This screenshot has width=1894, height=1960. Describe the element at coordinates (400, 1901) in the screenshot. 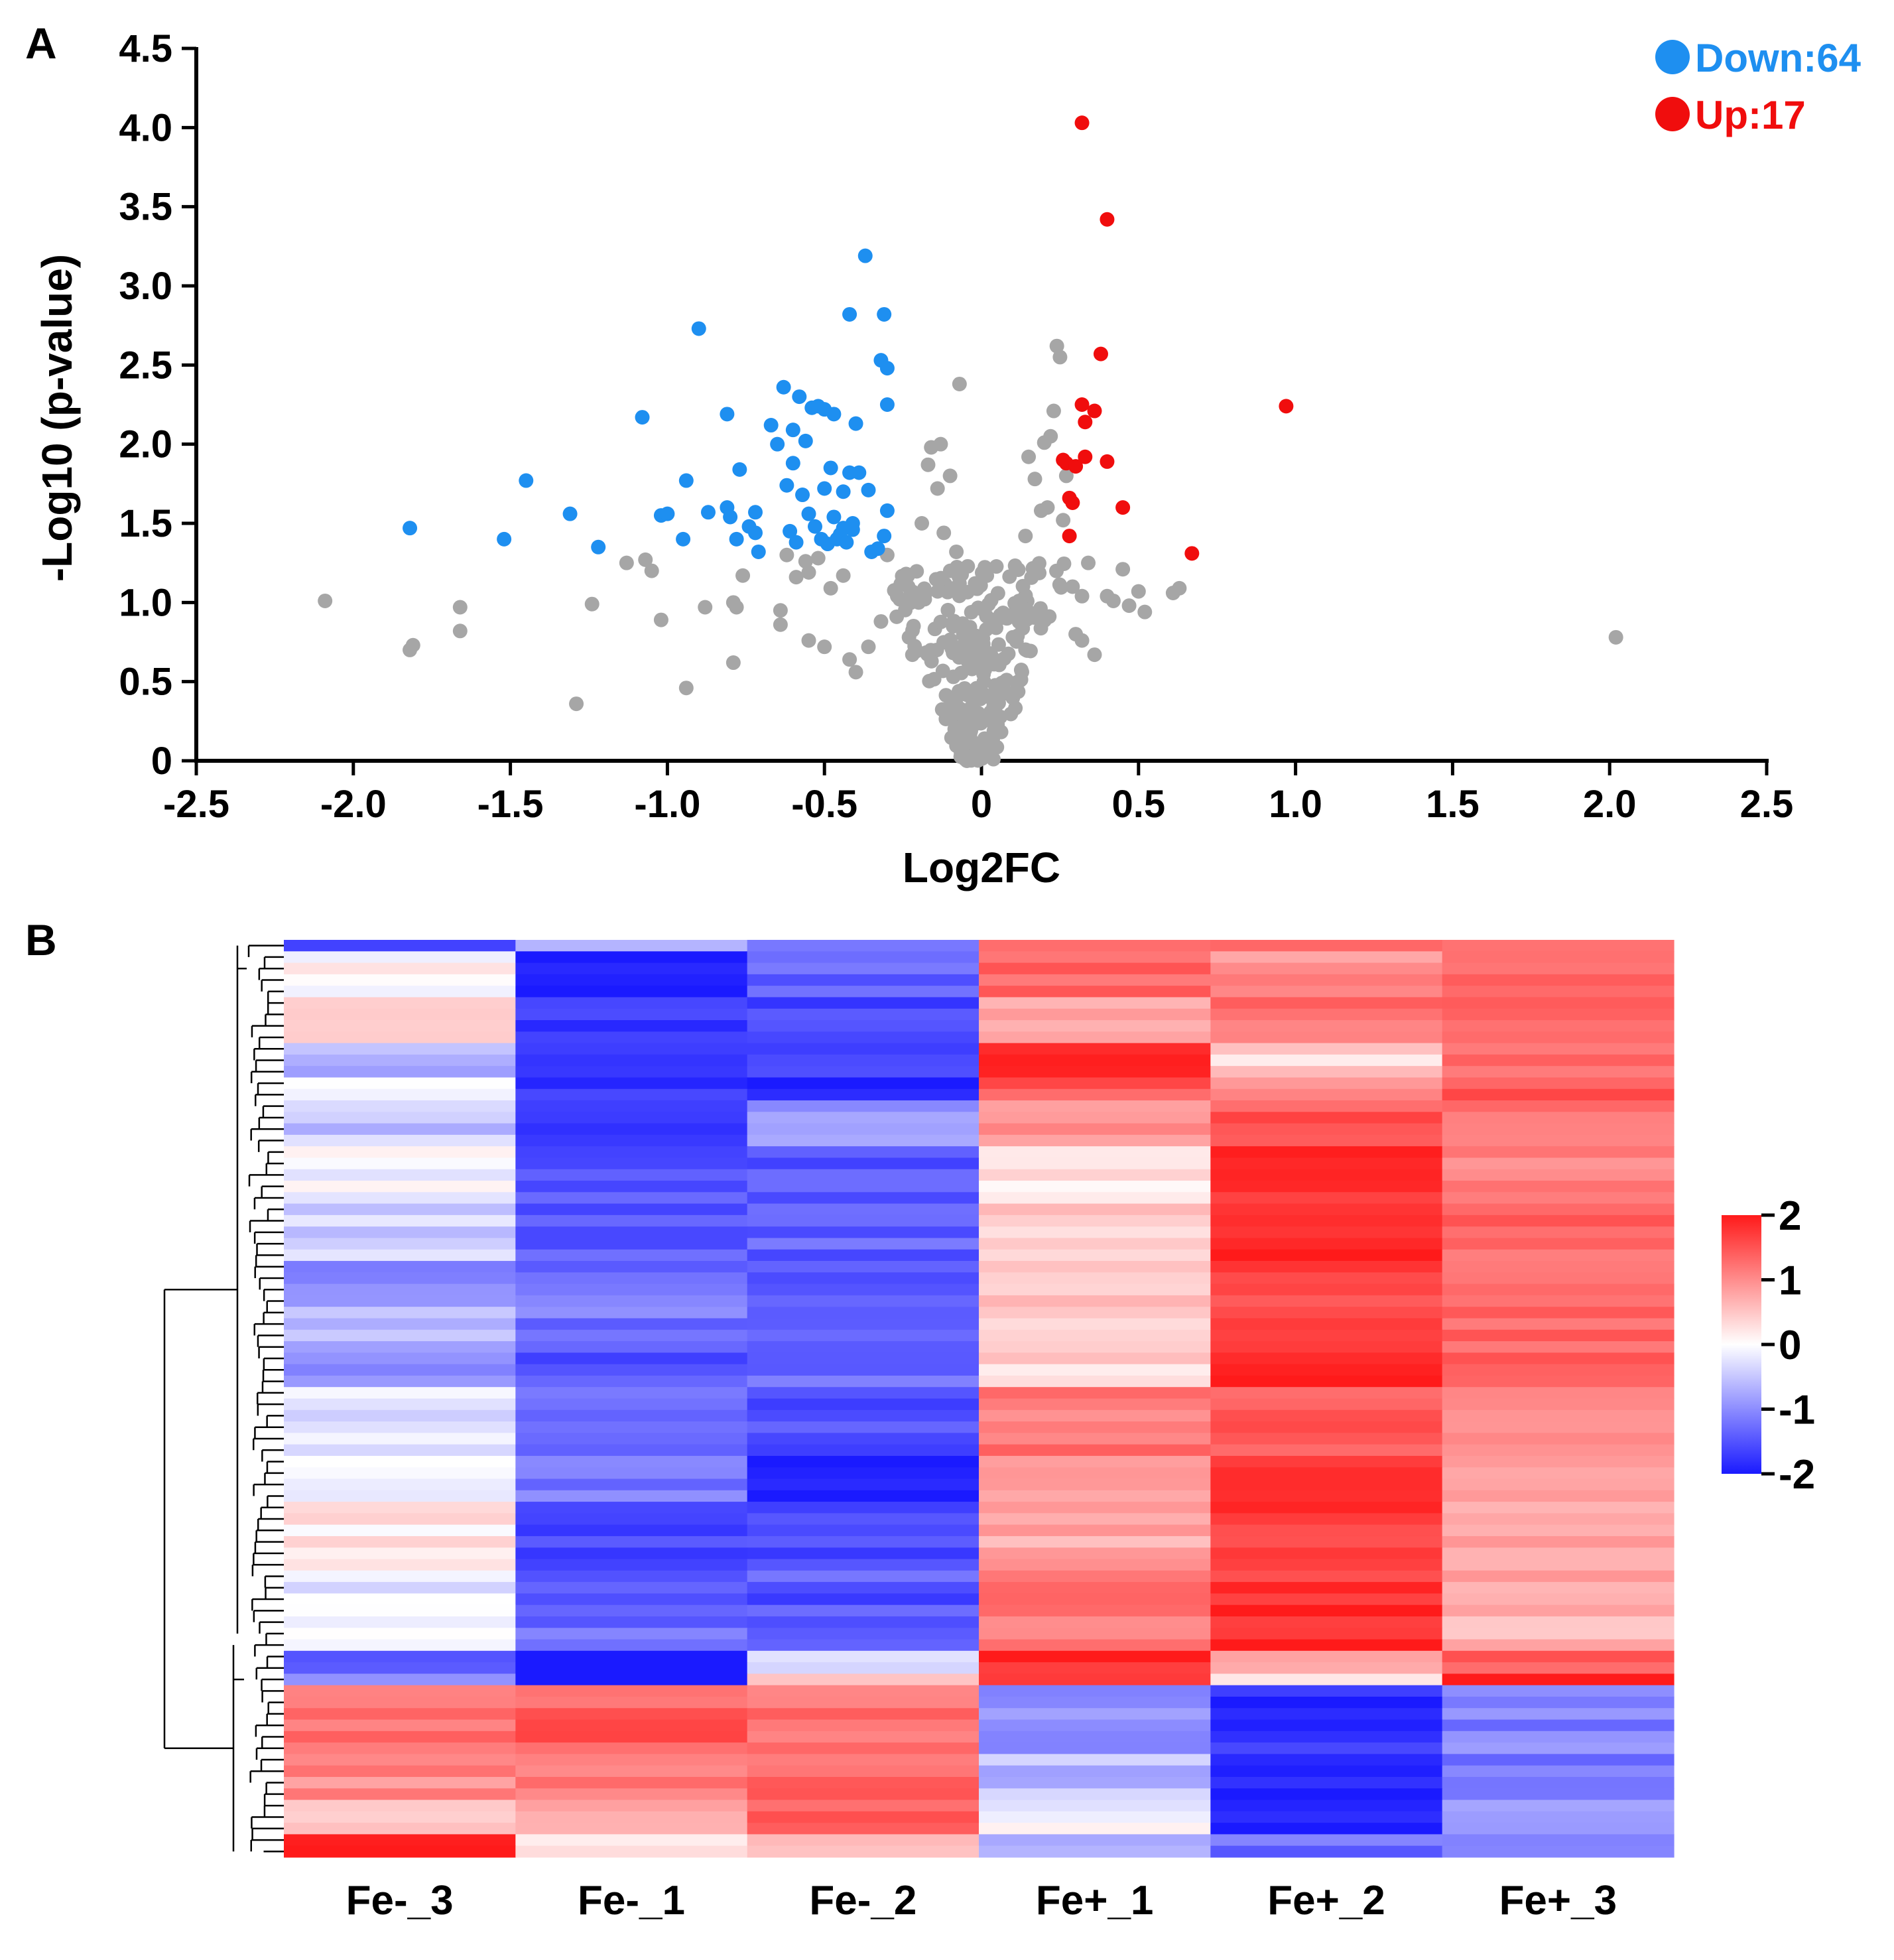

I see `heatmap-column-label: Fe-_3` at that location.